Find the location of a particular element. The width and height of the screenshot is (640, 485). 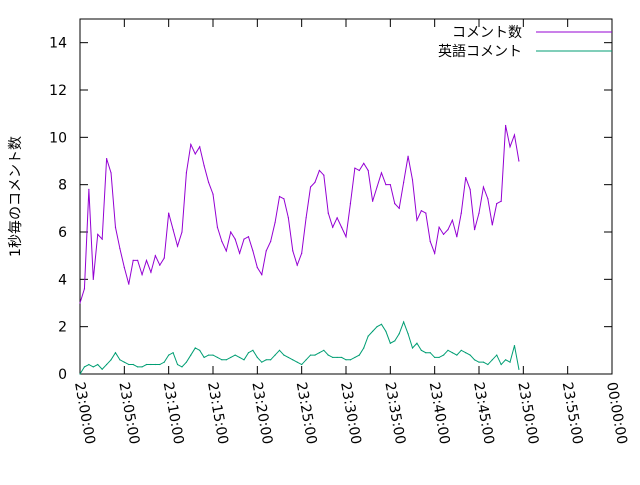

x-tick-label: 23:10:00 is located at coordinates (173, 413).